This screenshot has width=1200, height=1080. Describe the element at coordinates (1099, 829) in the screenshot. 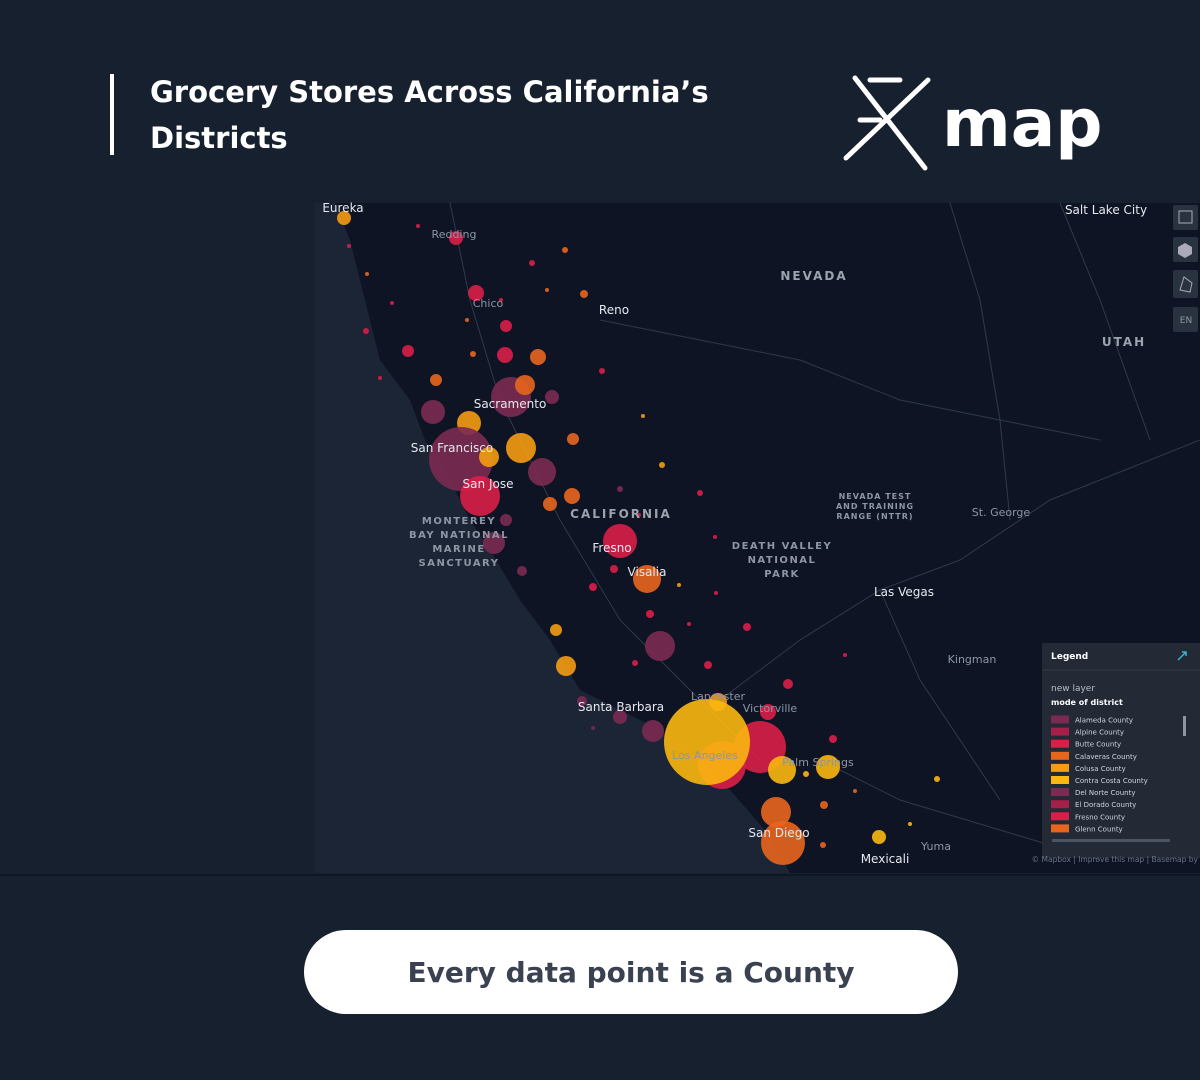

I see `legend-label: Glenn County` at that location.